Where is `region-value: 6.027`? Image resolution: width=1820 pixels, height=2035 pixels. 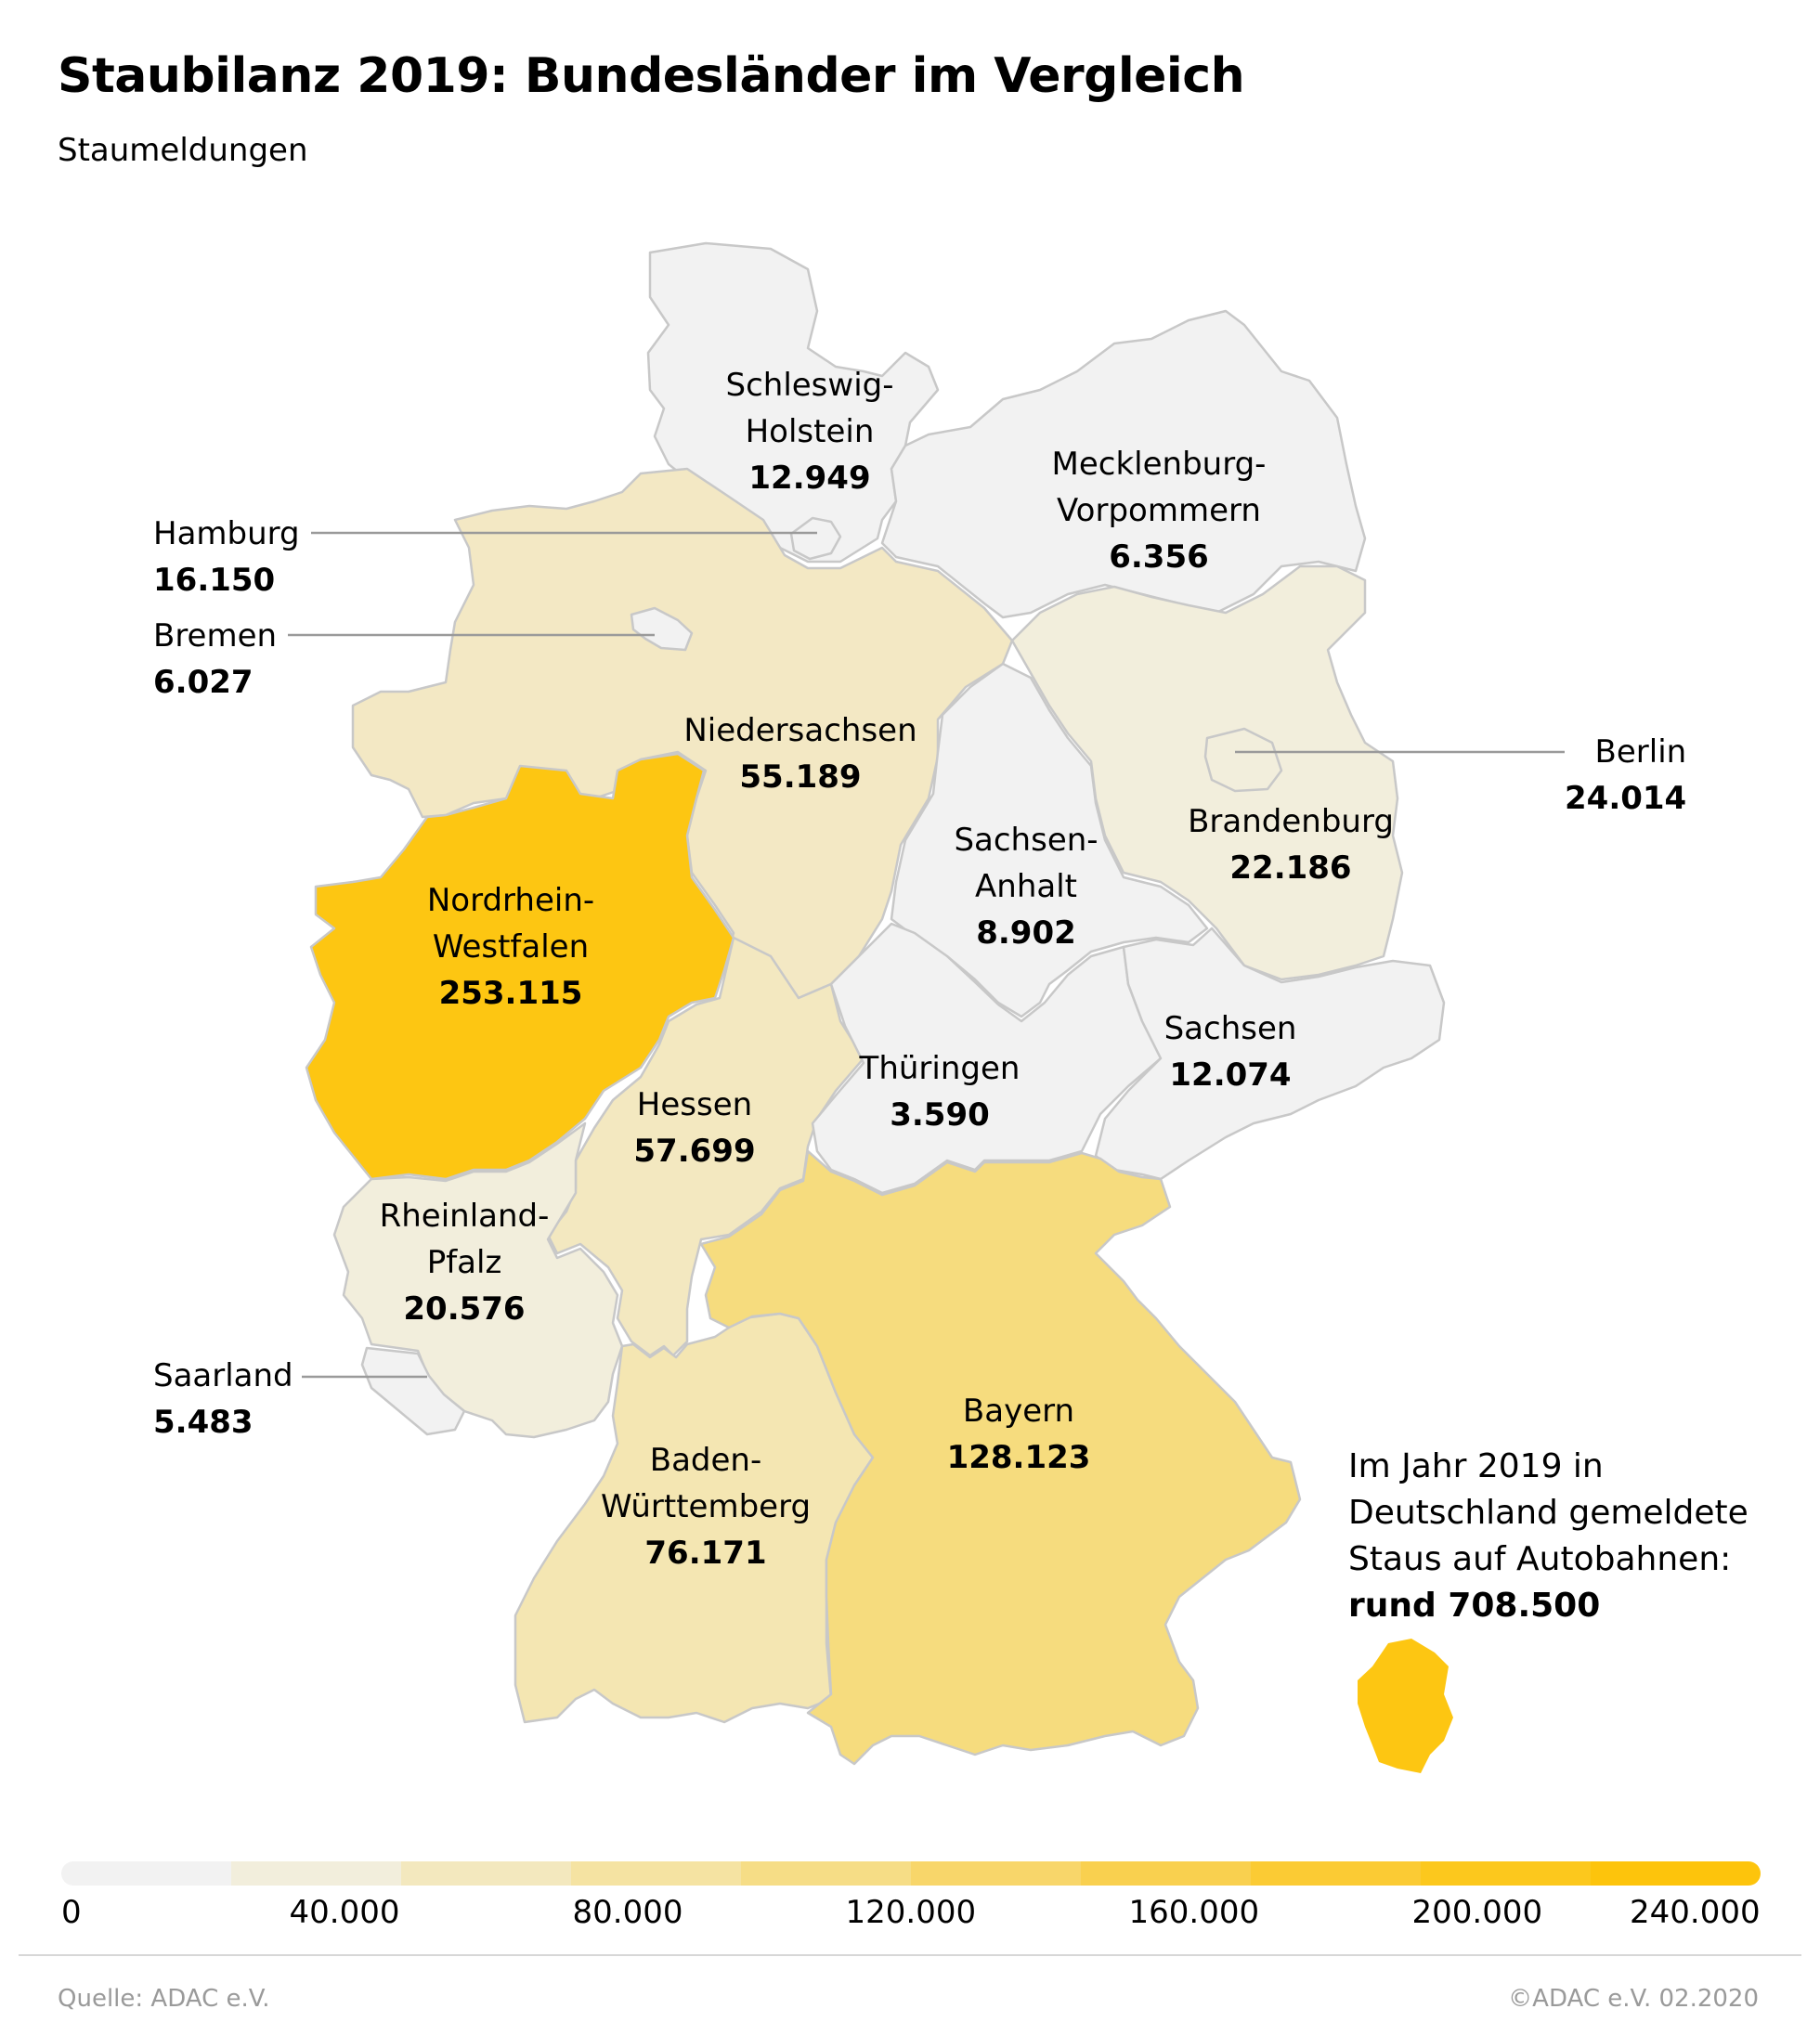 region-value: 6.027 is located at coordinates (203, 682).